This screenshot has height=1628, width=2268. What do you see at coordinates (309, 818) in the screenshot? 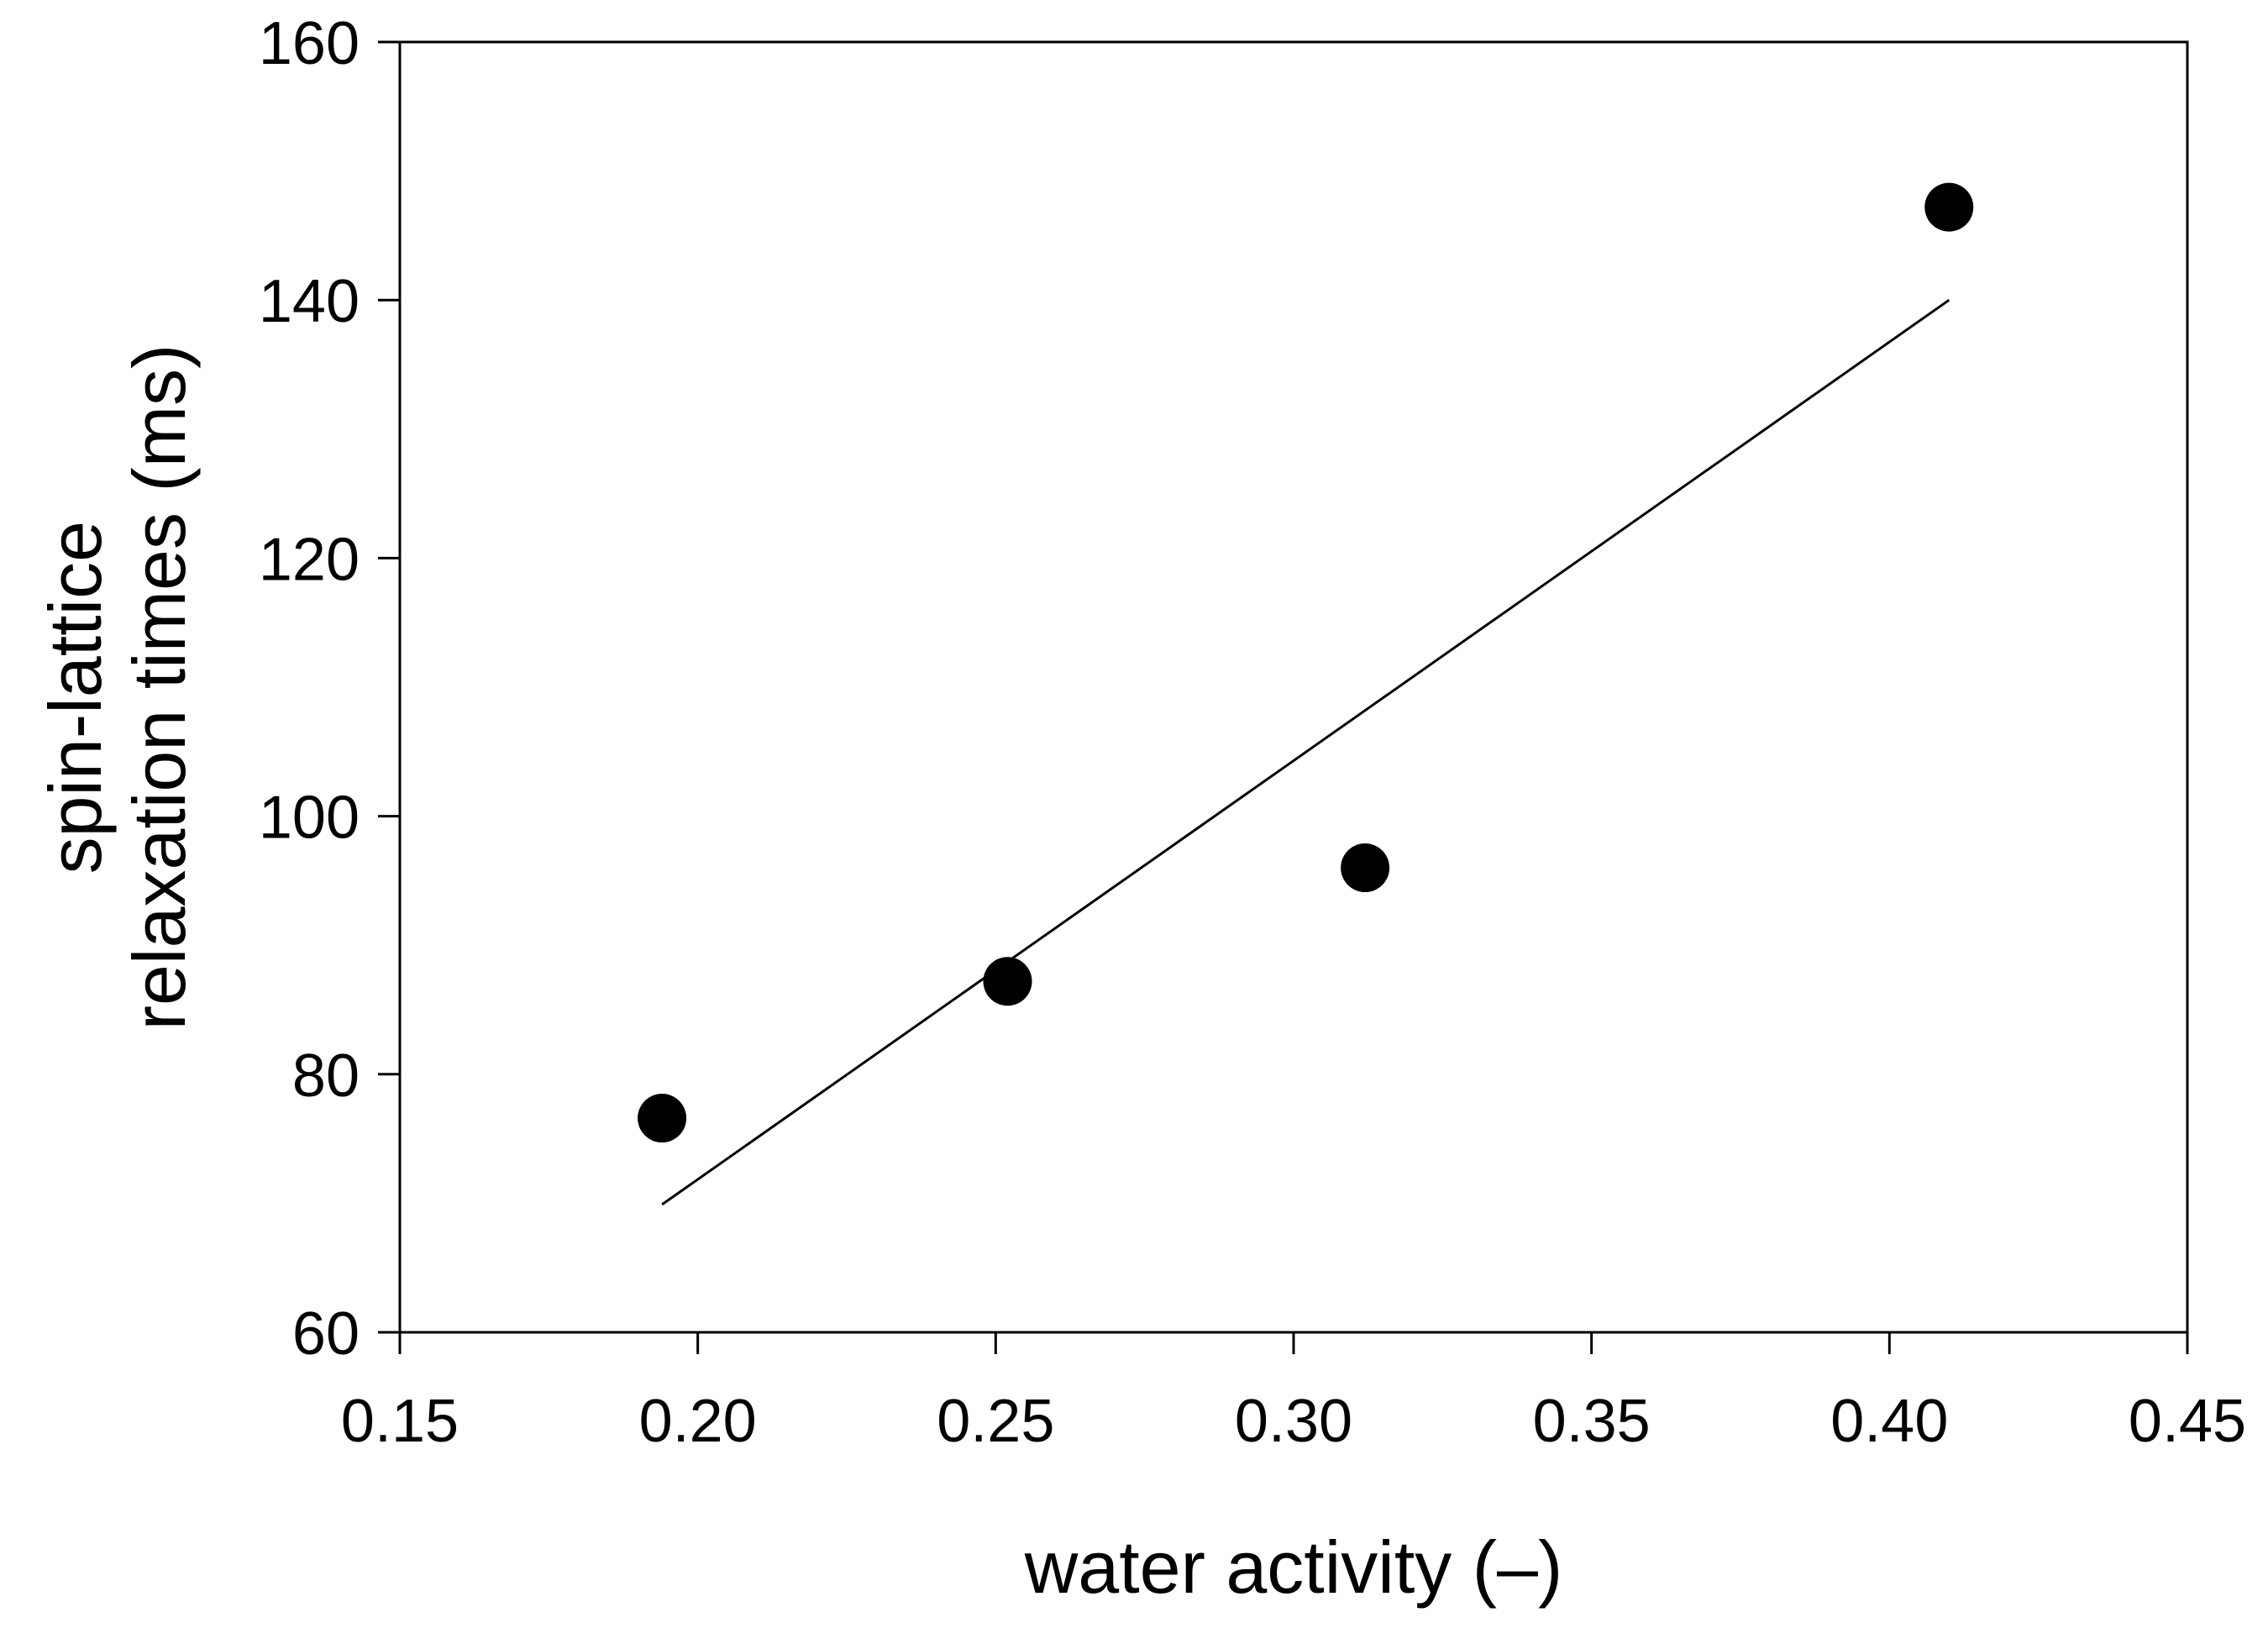
I see `y-tick-label: 100` at bounding box center [309, 818].